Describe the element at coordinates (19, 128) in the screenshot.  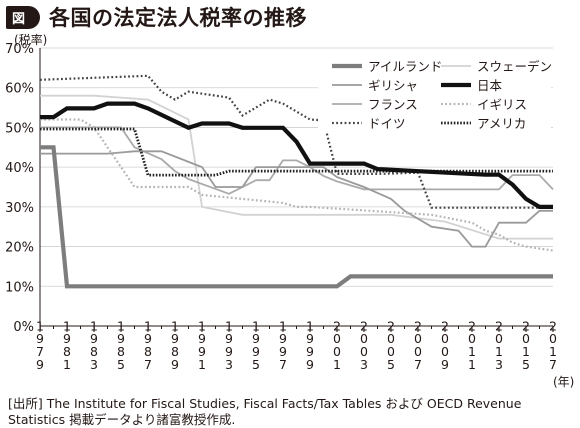
I see `y-tick-label: 50%` at that location.